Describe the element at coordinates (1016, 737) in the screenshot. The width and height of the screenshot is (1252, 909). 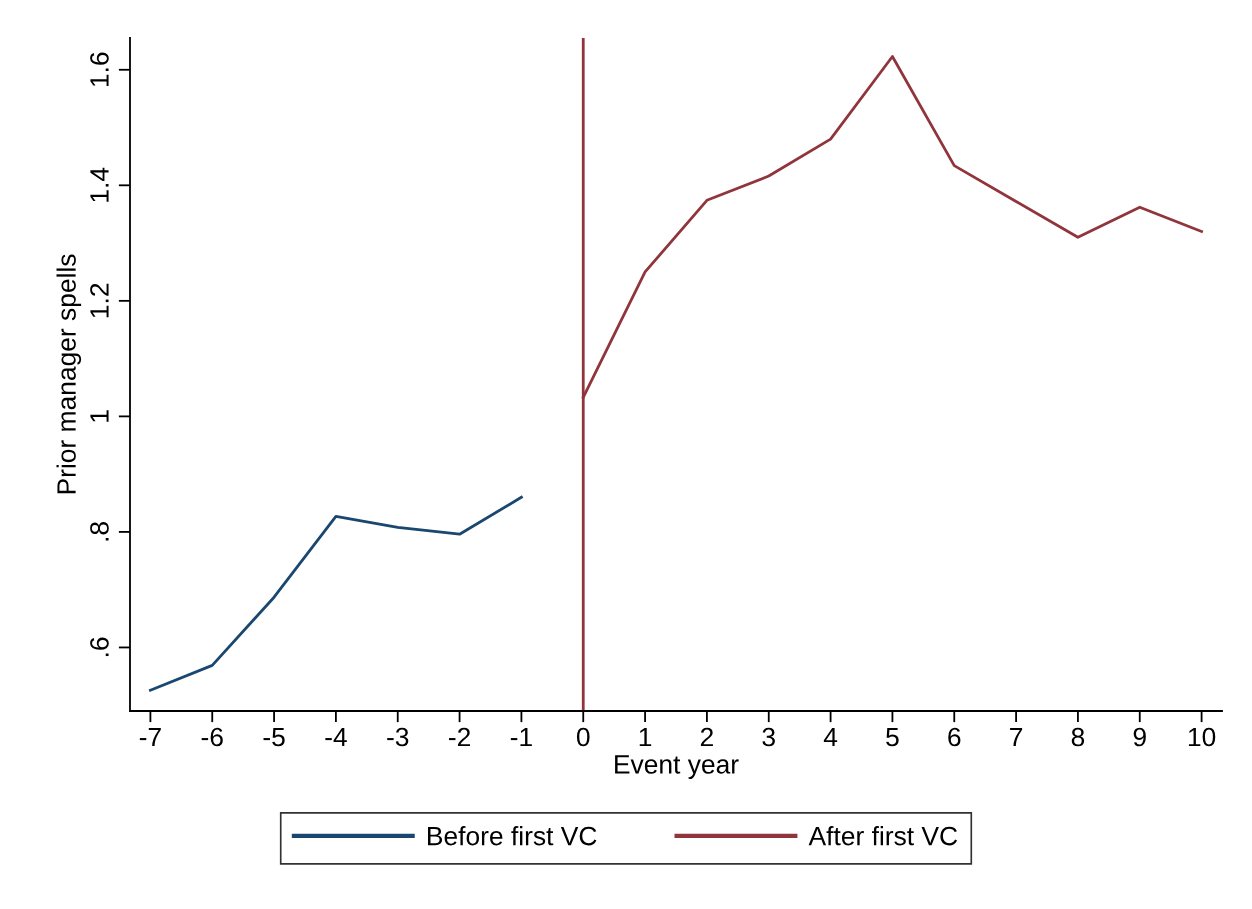
I see `x-tick-label: 7` at that location.